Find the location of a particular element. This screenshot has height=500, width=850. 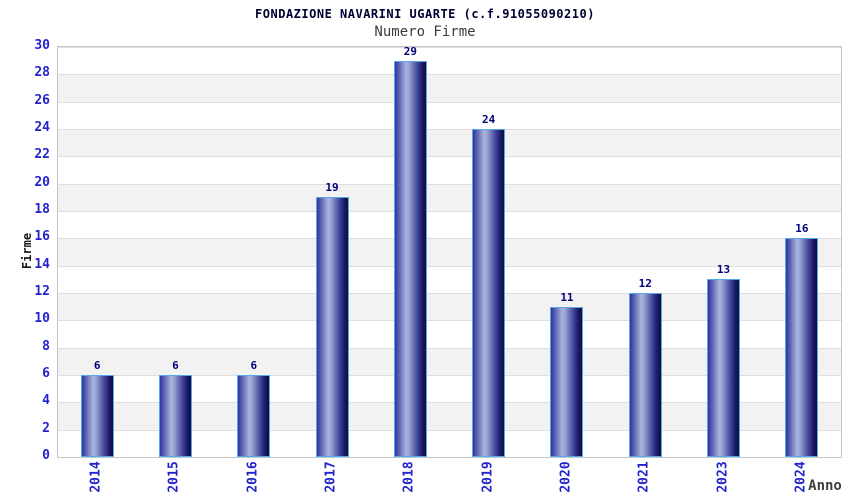

bar-value-label: 11 is located at coordinates (567, 297).